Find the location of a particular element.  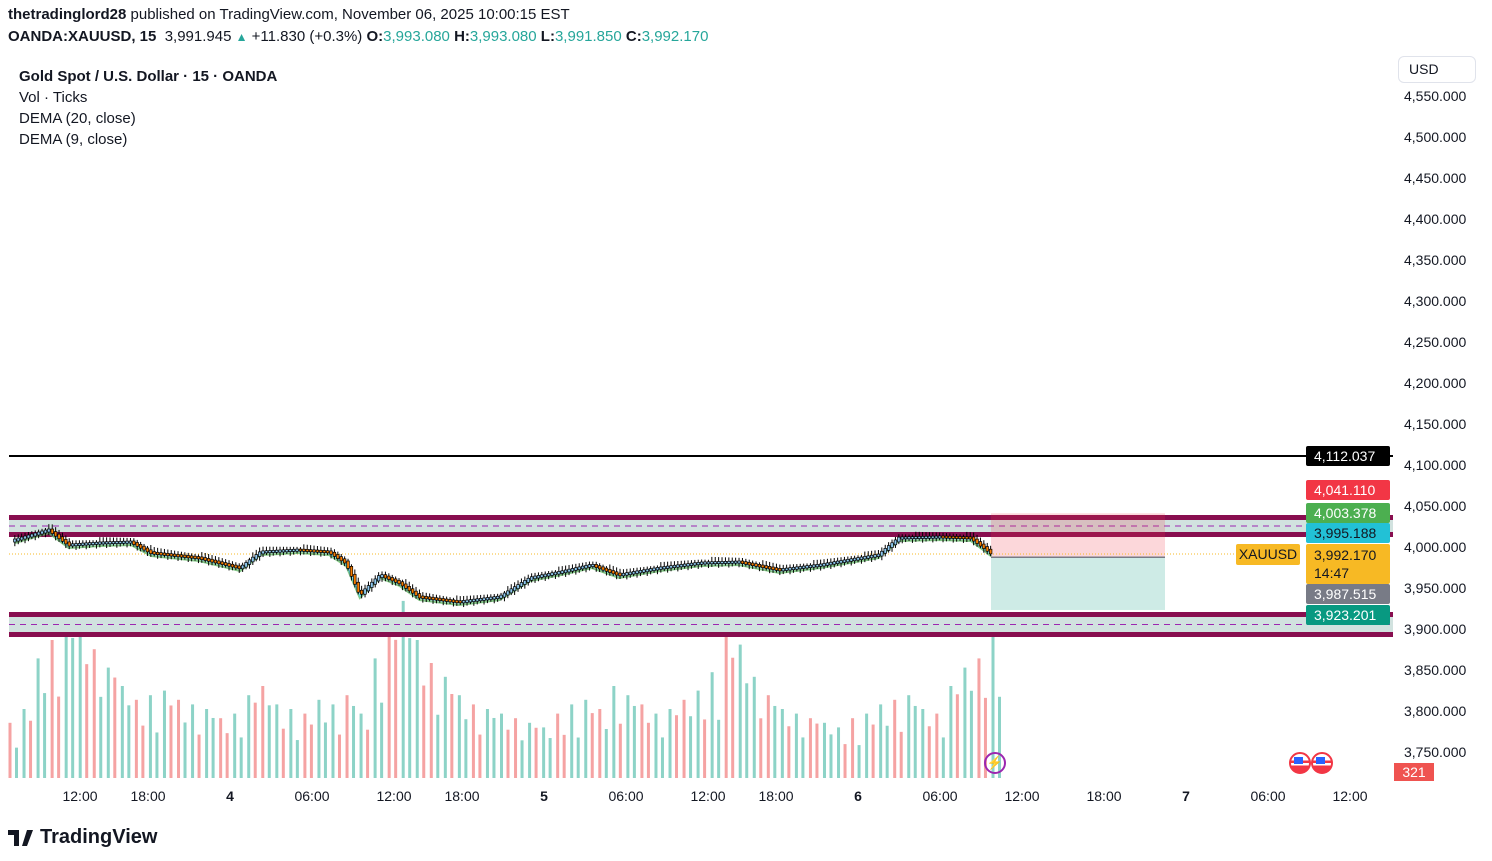

change: +11.830 (+0.3%) is located at coordinates (307, 36).